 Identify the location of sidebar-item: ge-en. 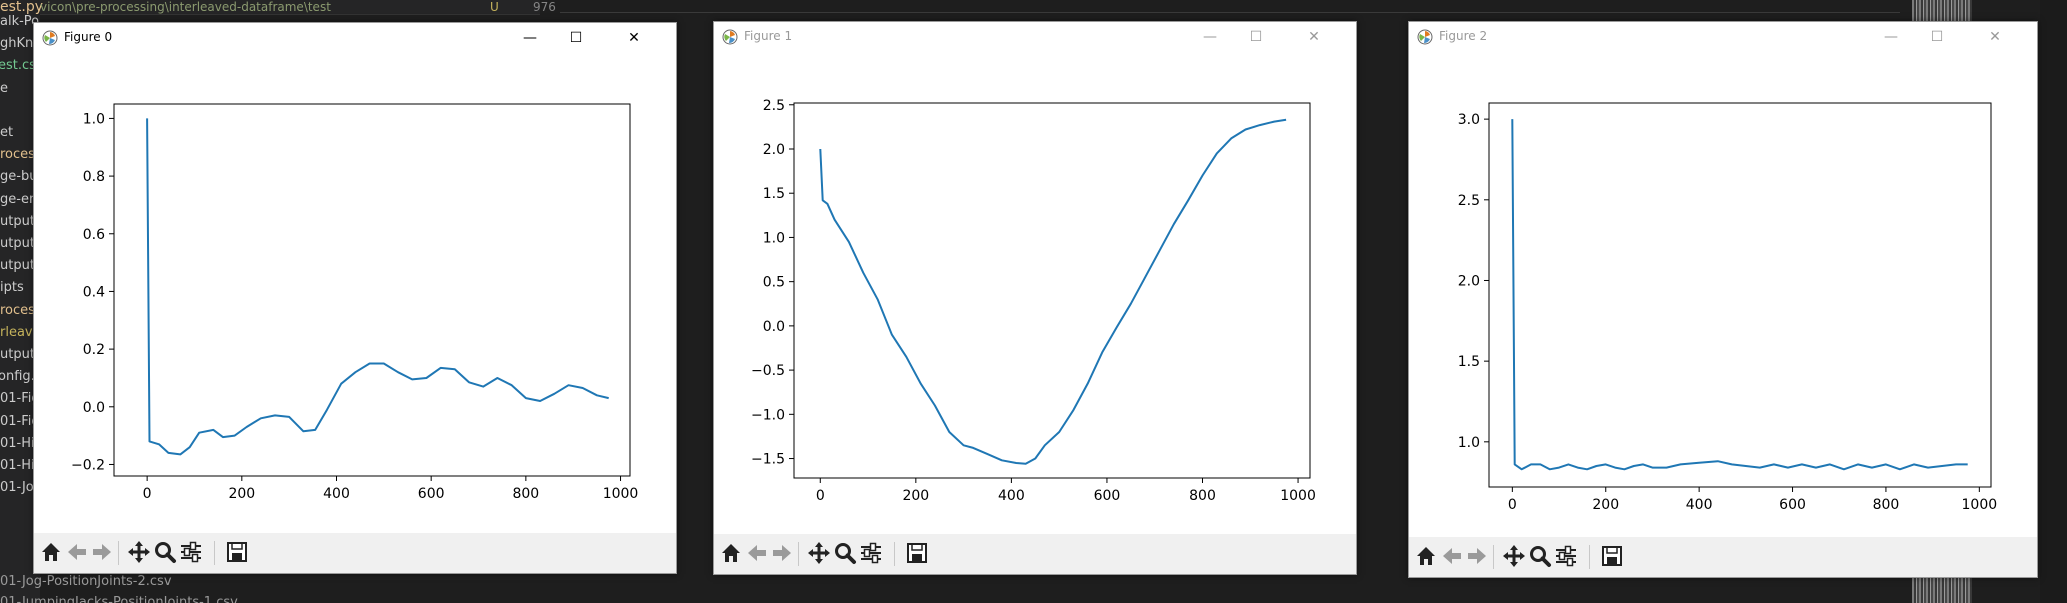
(19, 199).